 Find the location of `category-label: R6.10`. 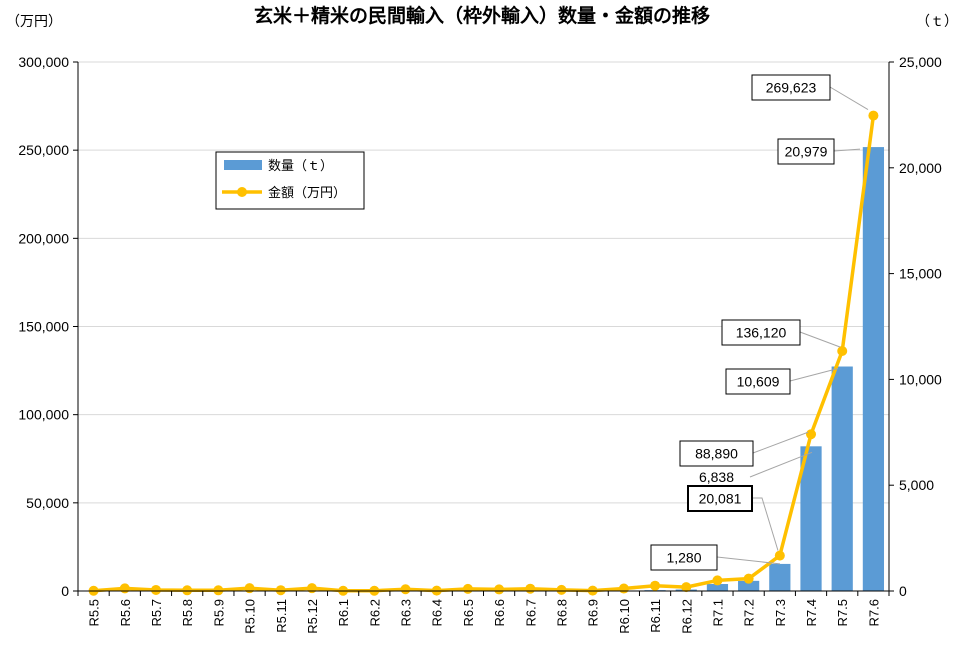

category-label: R6.10 is located at coordinates (624, 616).